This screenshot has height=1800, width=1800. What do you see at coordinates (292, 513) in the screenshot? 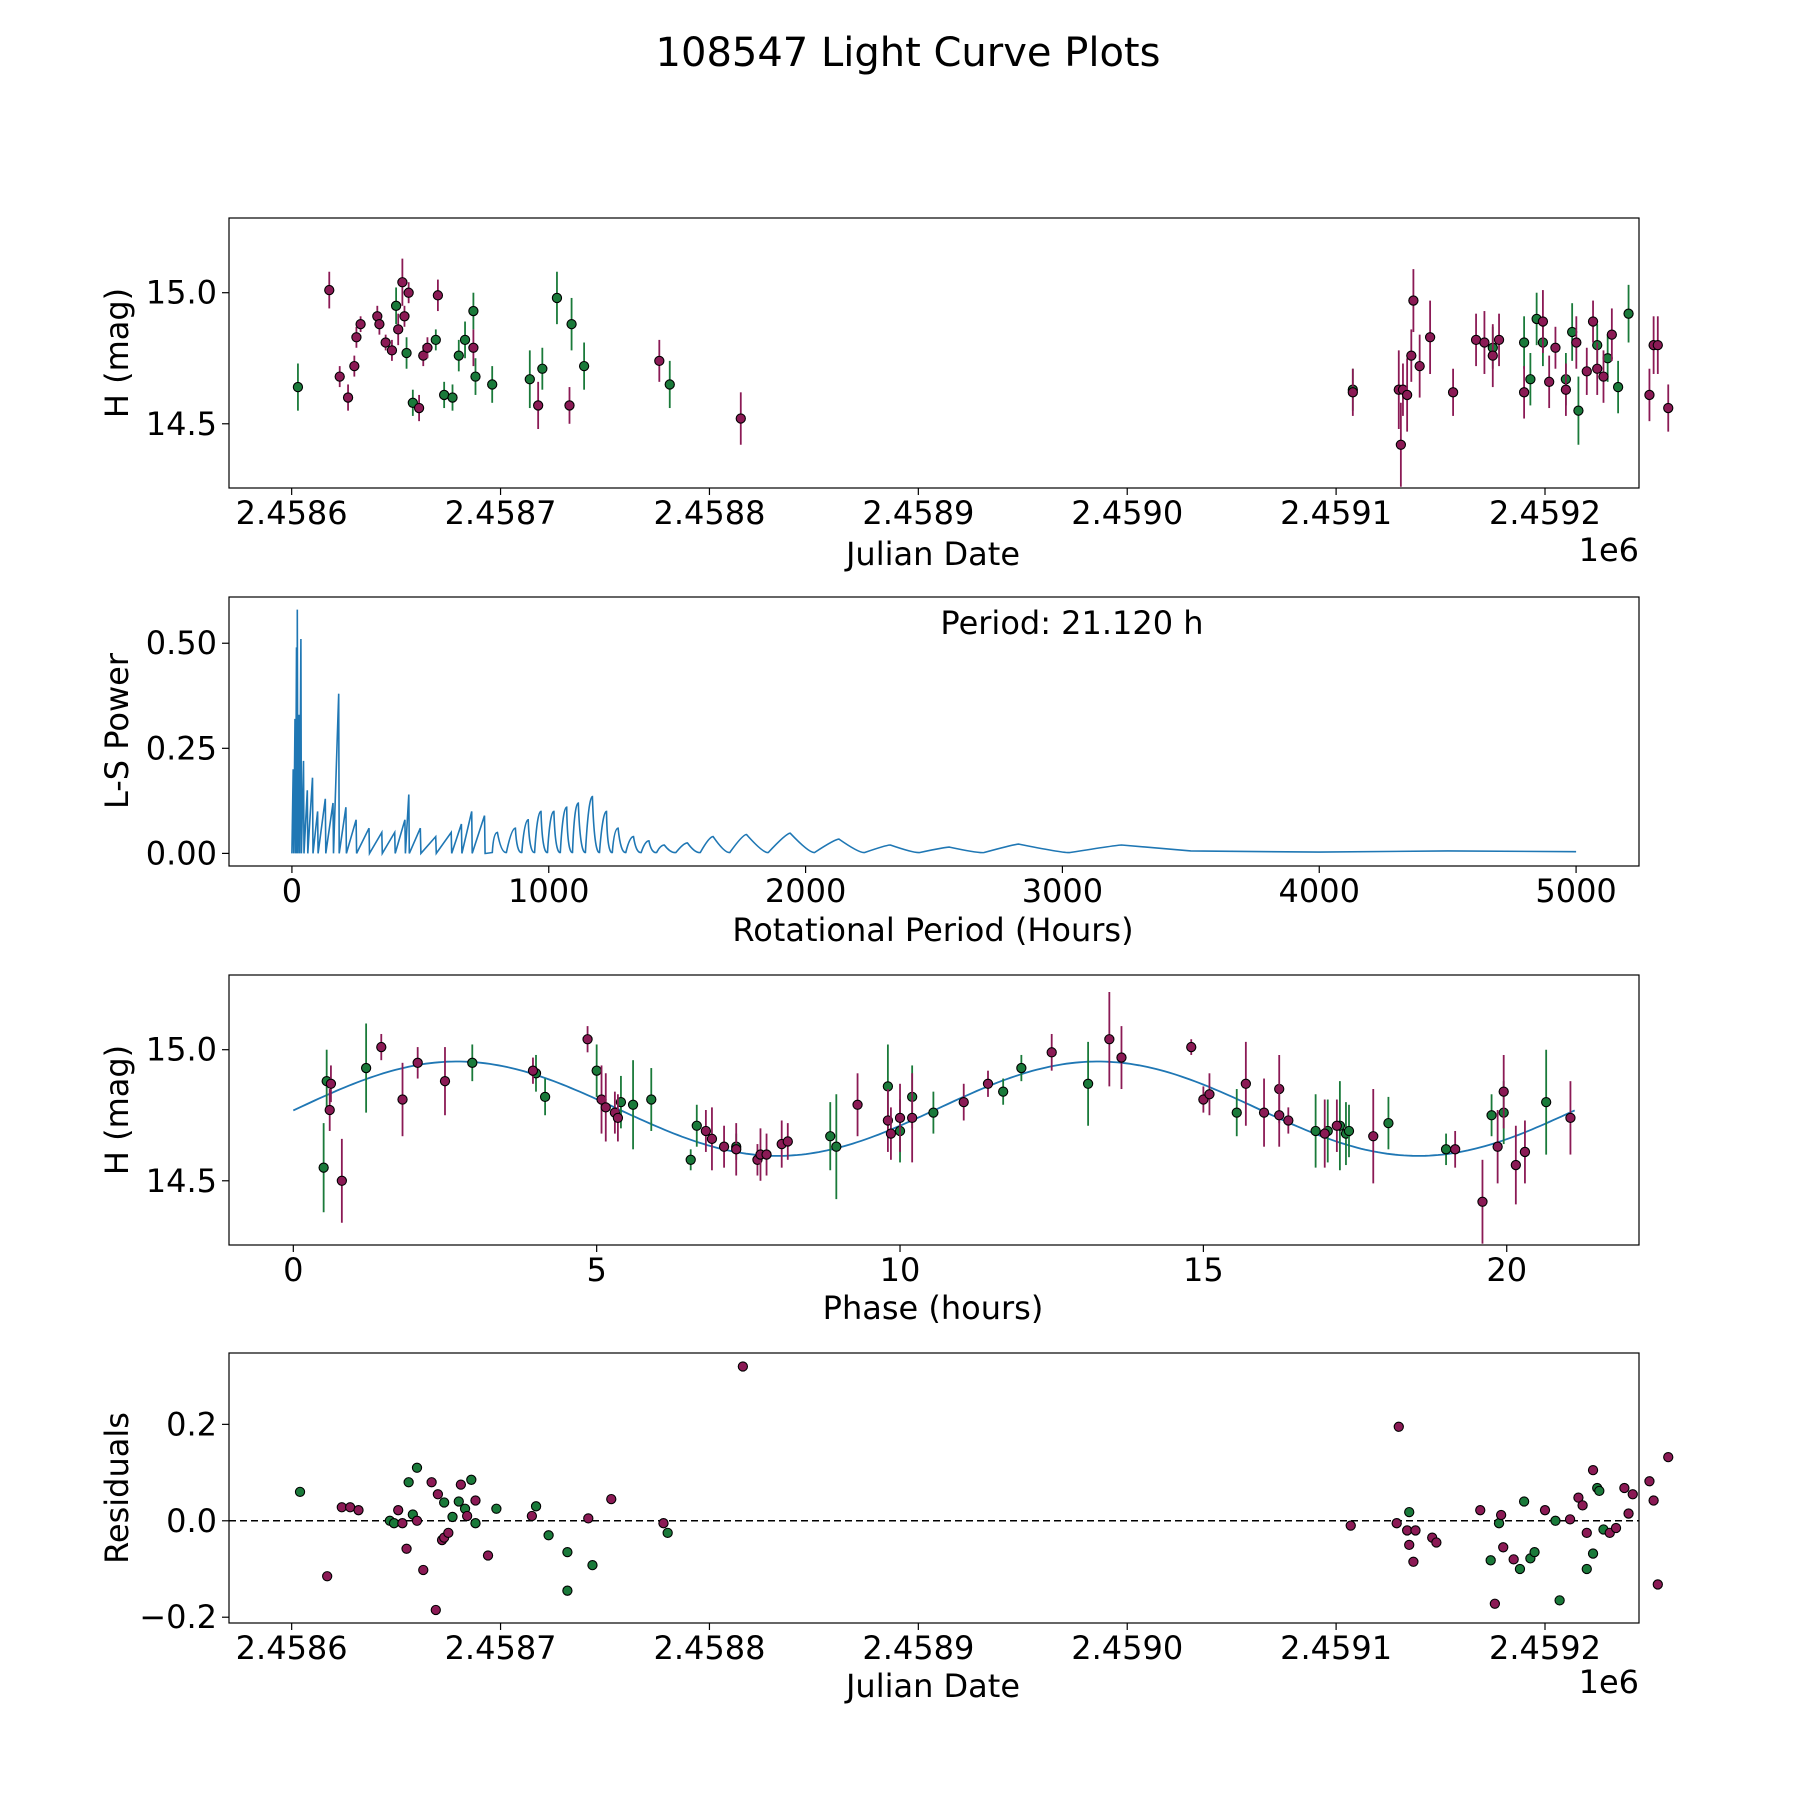
I see `light-curve-xtick-label: 2.4586` at bounding box center [292, 513].